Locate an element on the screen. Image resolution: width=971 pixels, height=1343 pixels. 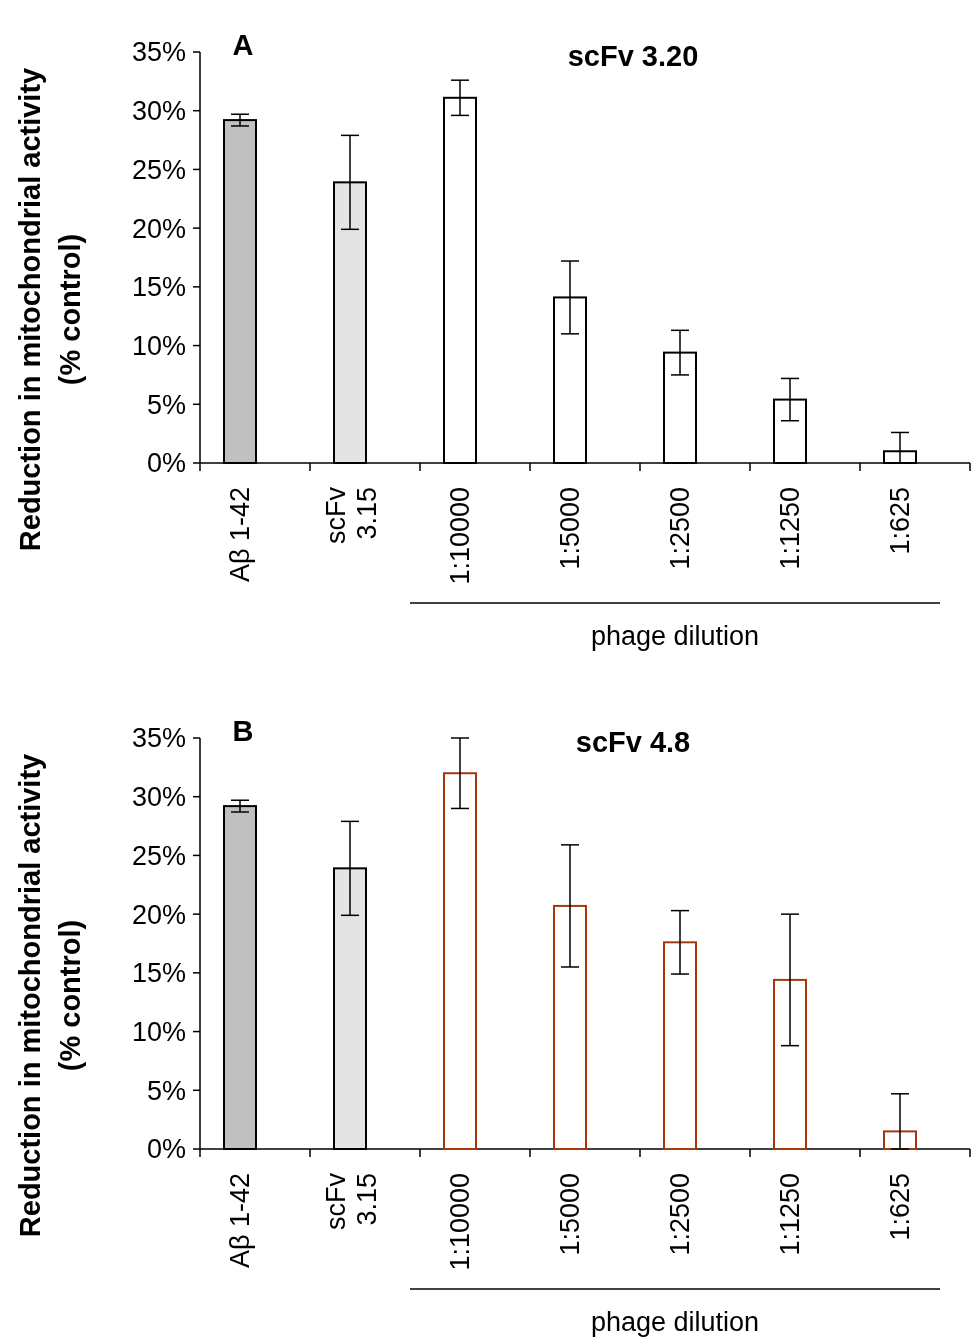
chart-title: scFv 4.8 is located at coordinates (633, 742).